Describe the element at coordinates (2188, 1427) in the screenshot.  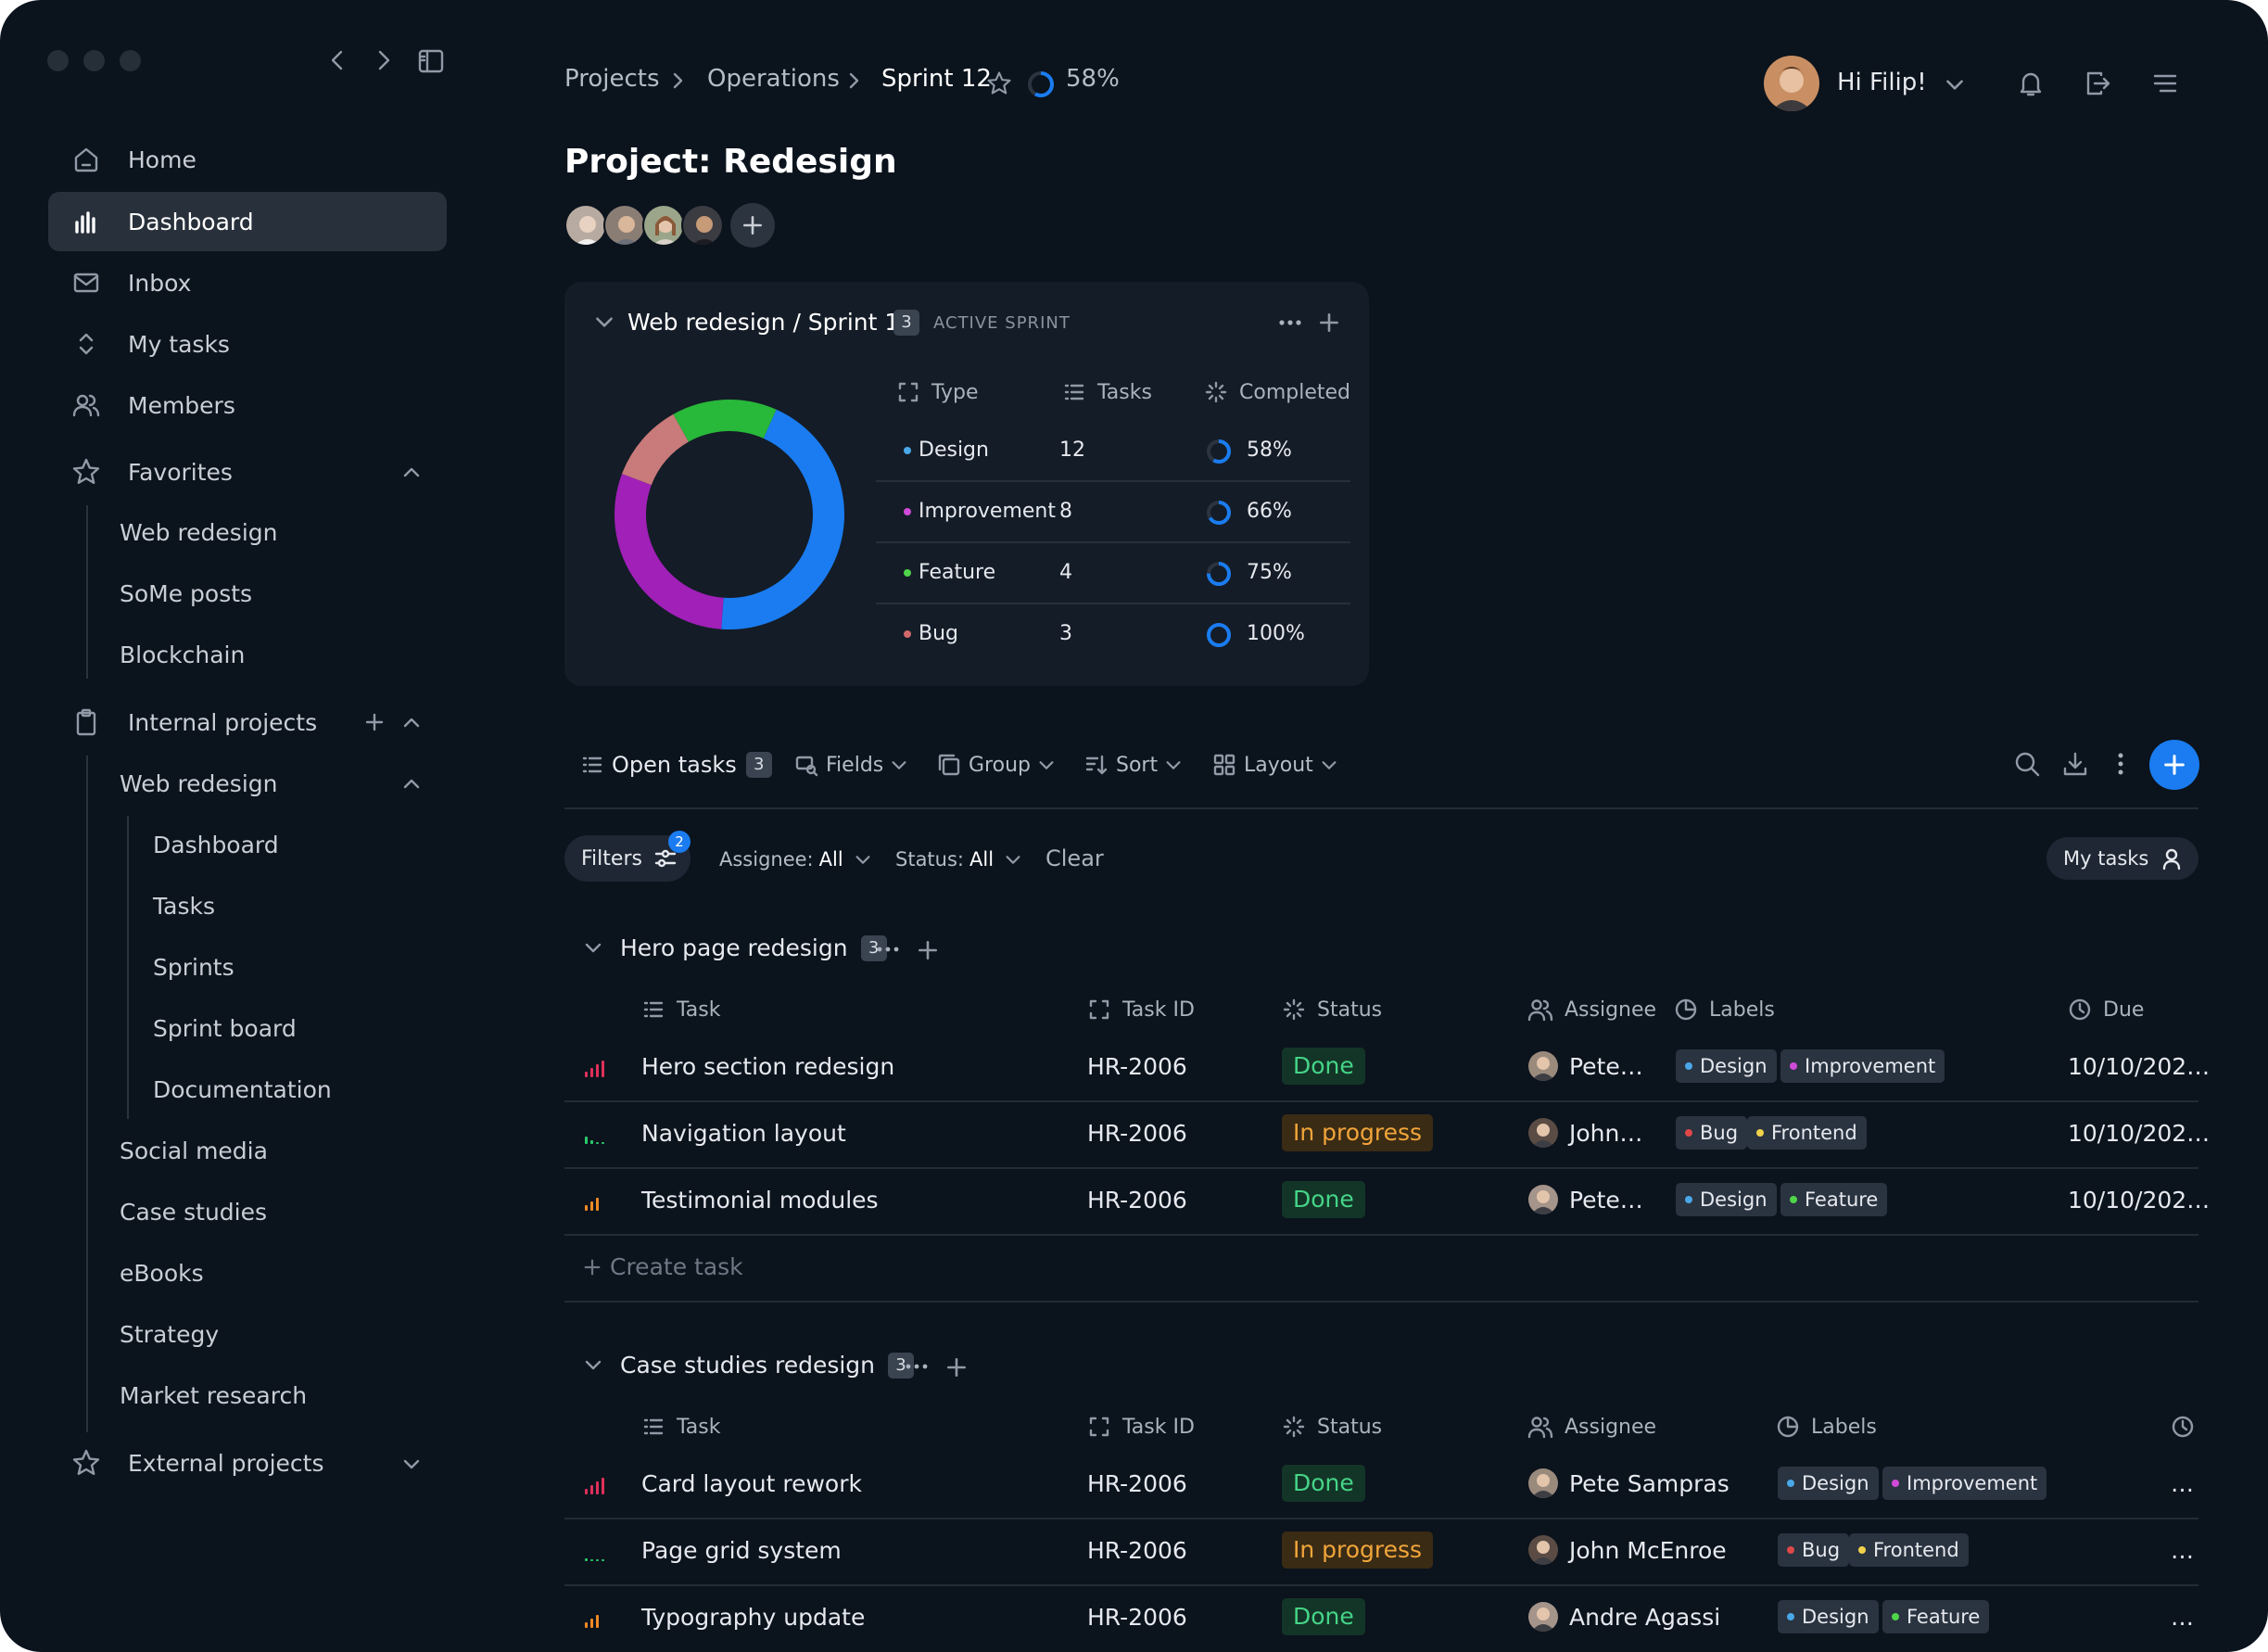
I see `column-header-due` at that location.